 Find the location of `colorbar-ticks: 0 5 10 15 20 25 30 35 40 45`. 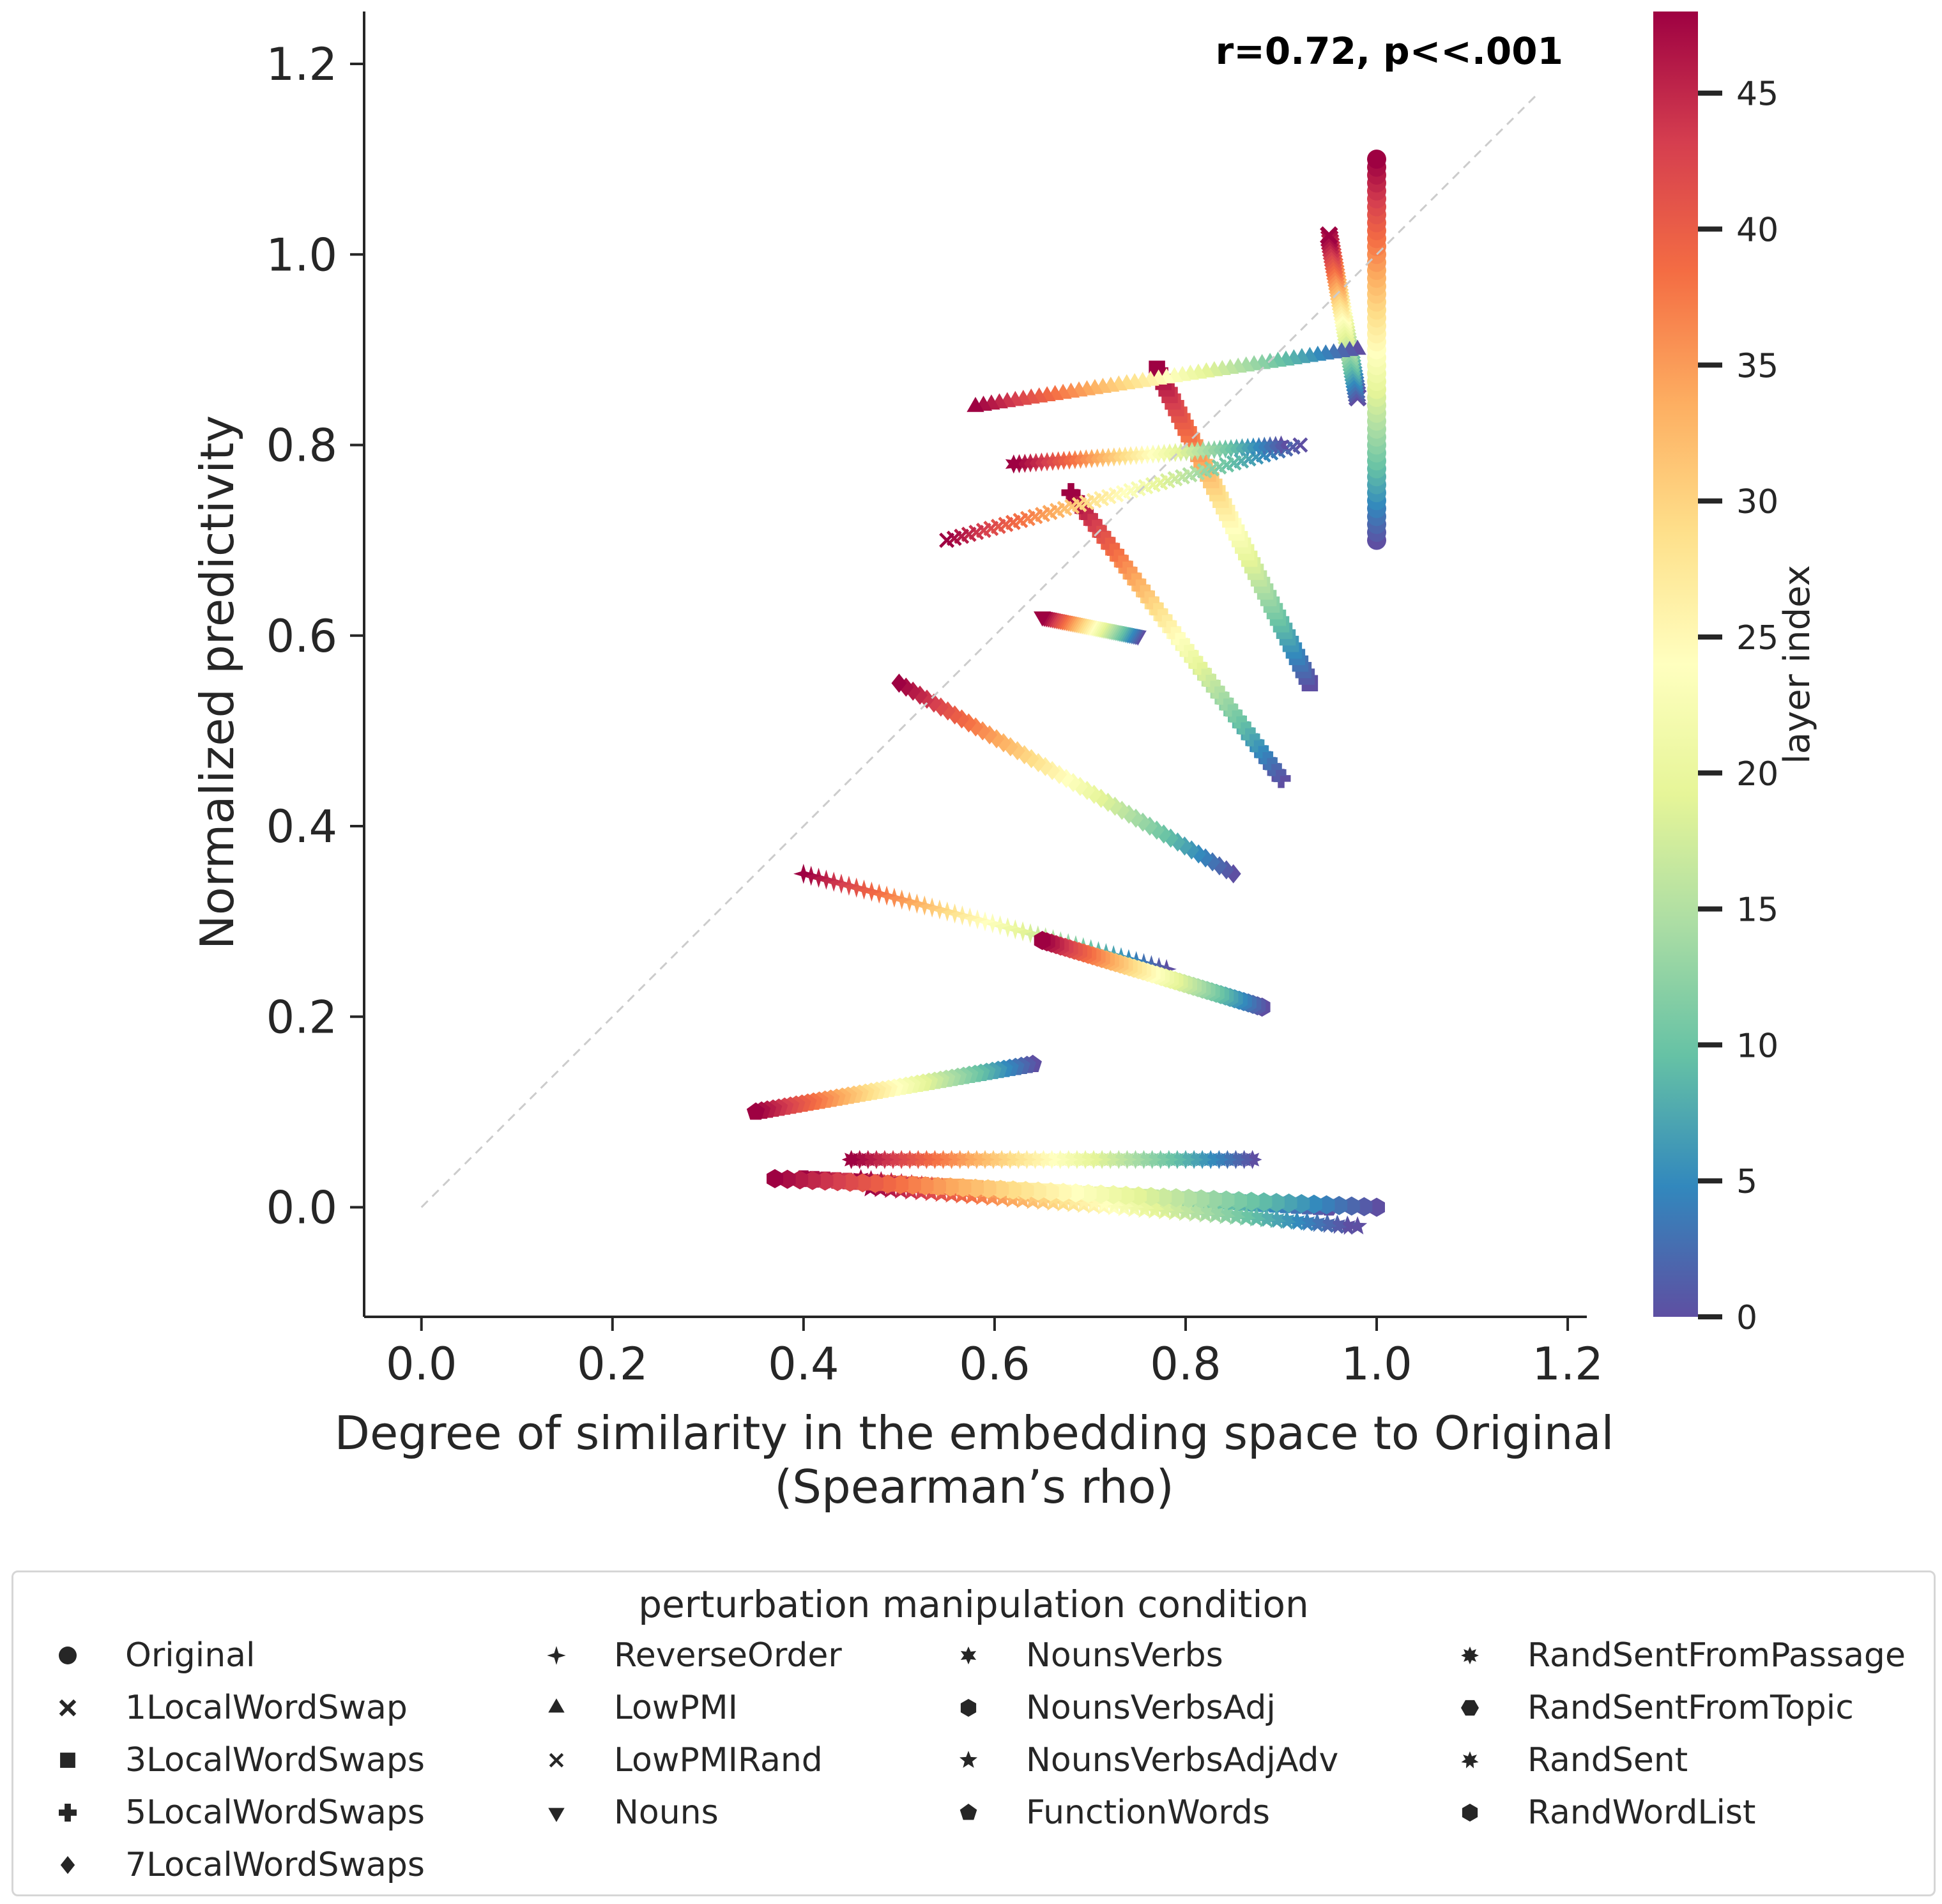

colorbar-ticks: 0 5 10 15 20 25 30 35 40 45 is located at coordinates (1738, 706).